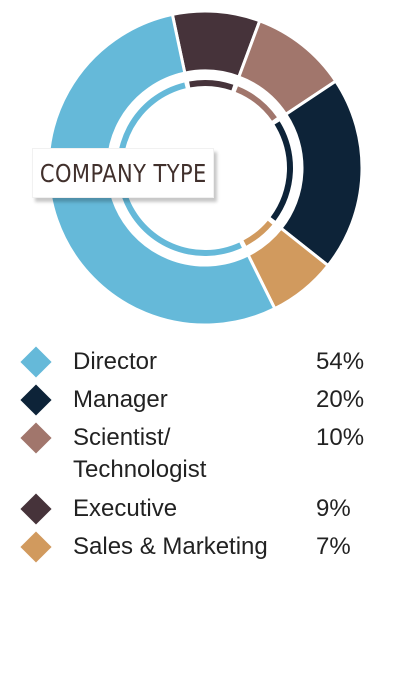  Describe the element at coordinates (333, 546) in the screenshot. I see `legend-value-sales-marketing: 7%` at that location.